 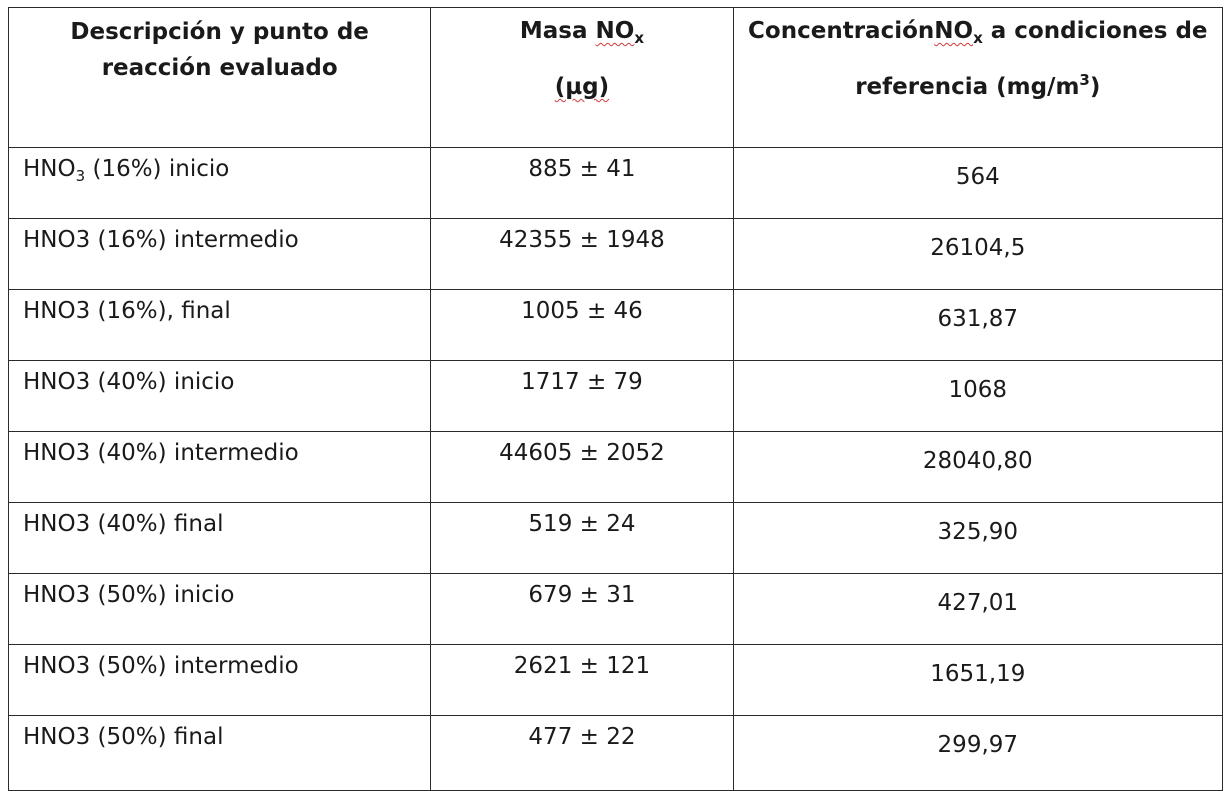 I want to click on cell-concentration: 26104,5, so click(x=978, y=254).